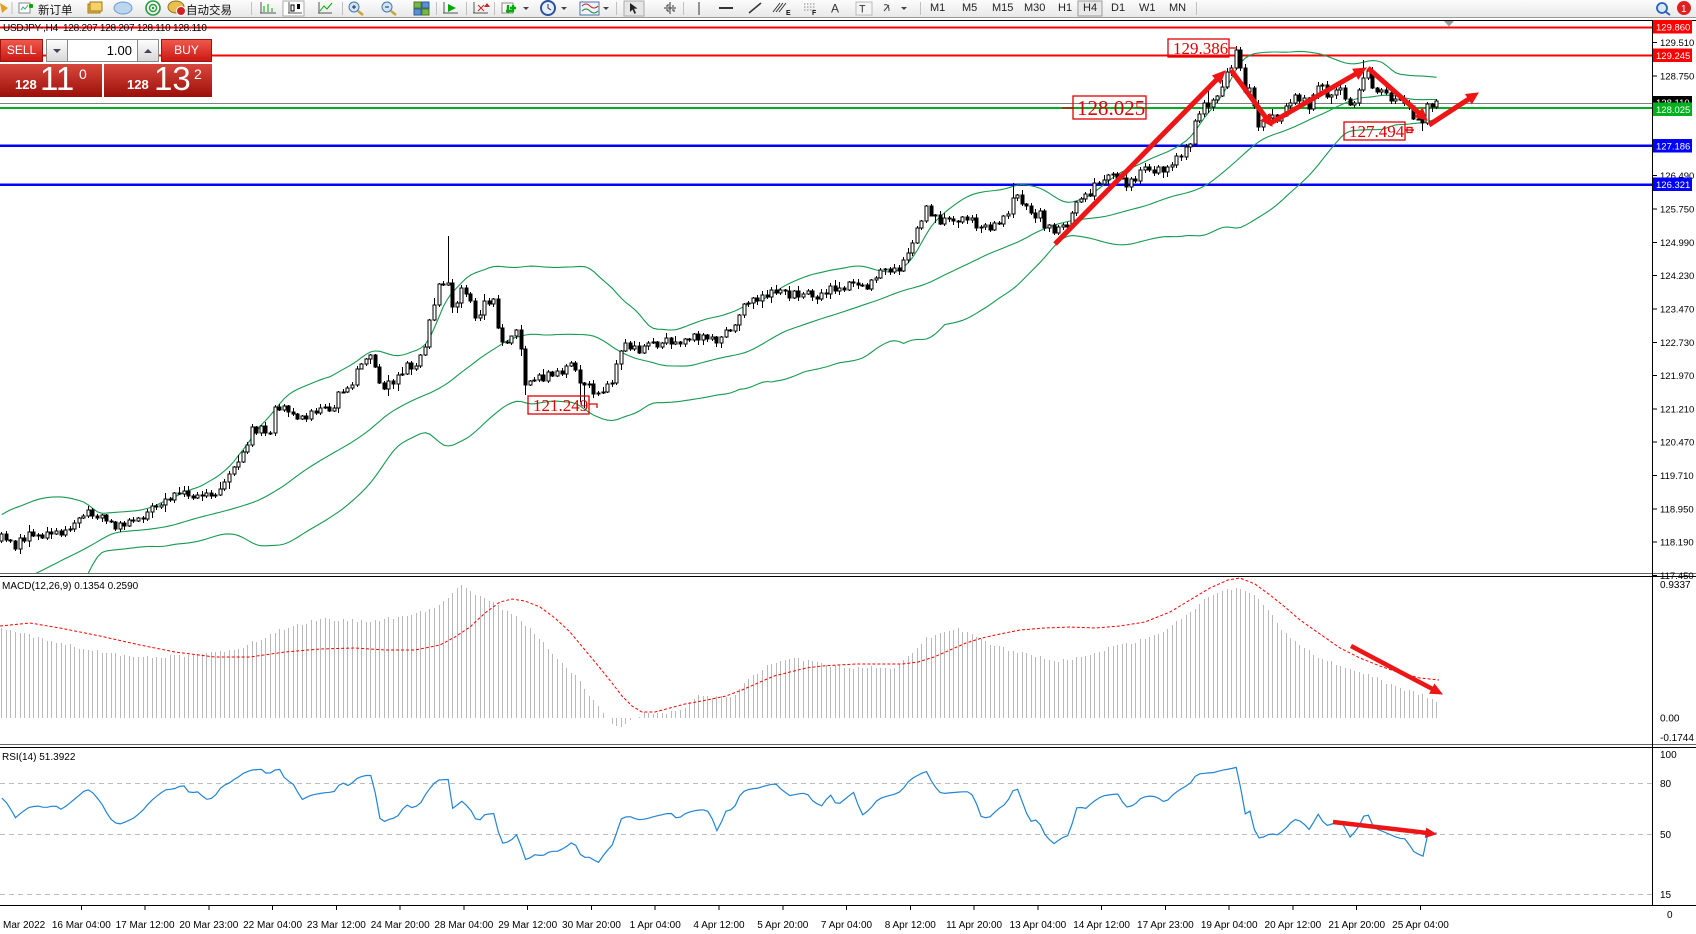 This screenshot has height=934, width=1696. What do you see at coordinates (1673, 147) in the screenshot?
I see `svg-text: 127.186` at bounding box center [1673, 147].